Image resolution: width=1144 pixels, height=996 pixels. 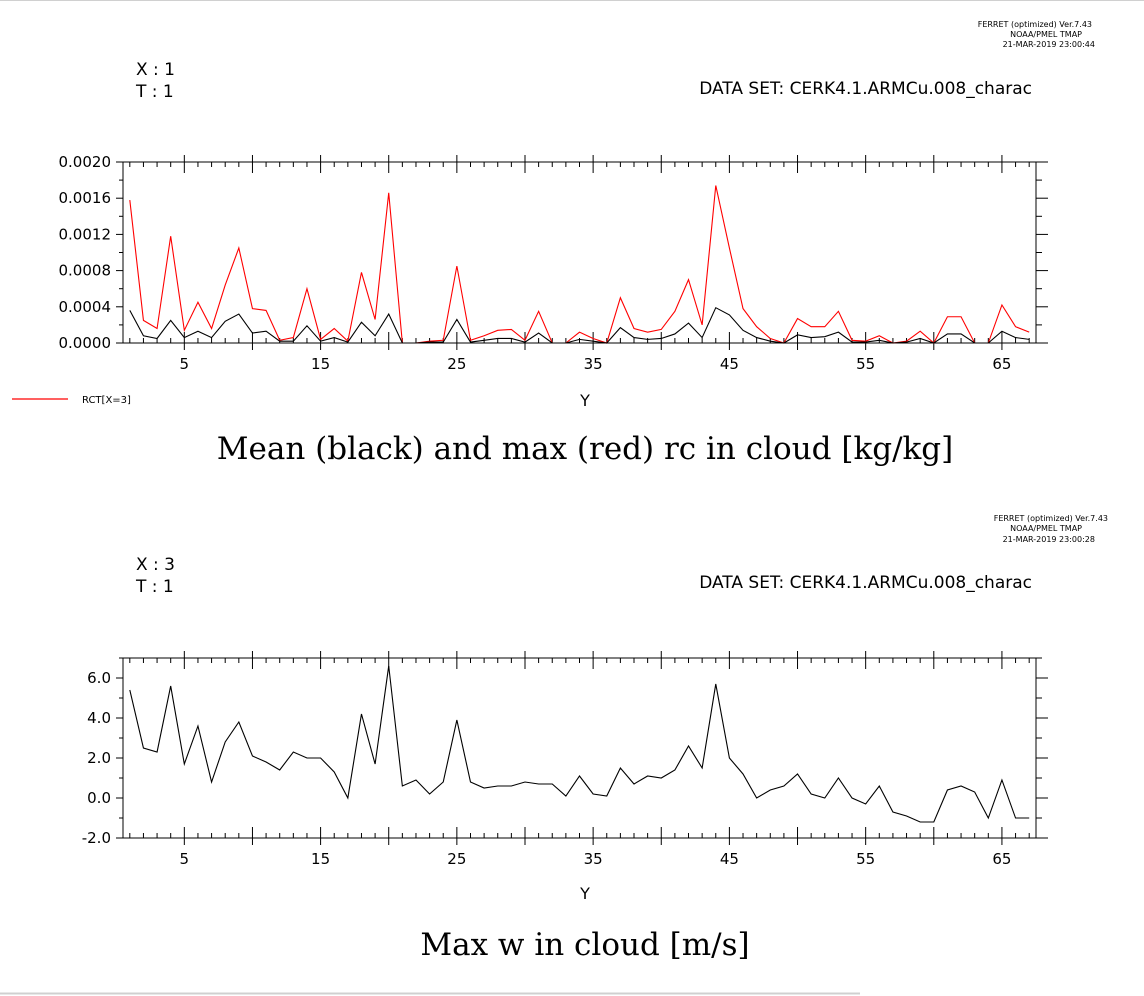 What do you see at coordinates (99, 678) in the screenshot?
I see `y-tick-label: 6.0` at bounding box center [99, 678].